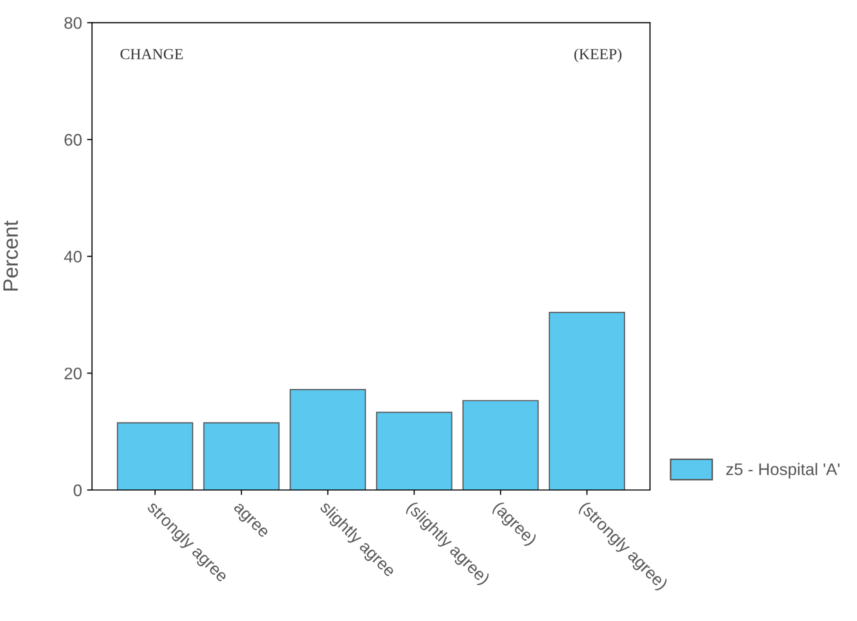  I want to click on legend-label: z5 - Hospital 'A', so click(783, 470).